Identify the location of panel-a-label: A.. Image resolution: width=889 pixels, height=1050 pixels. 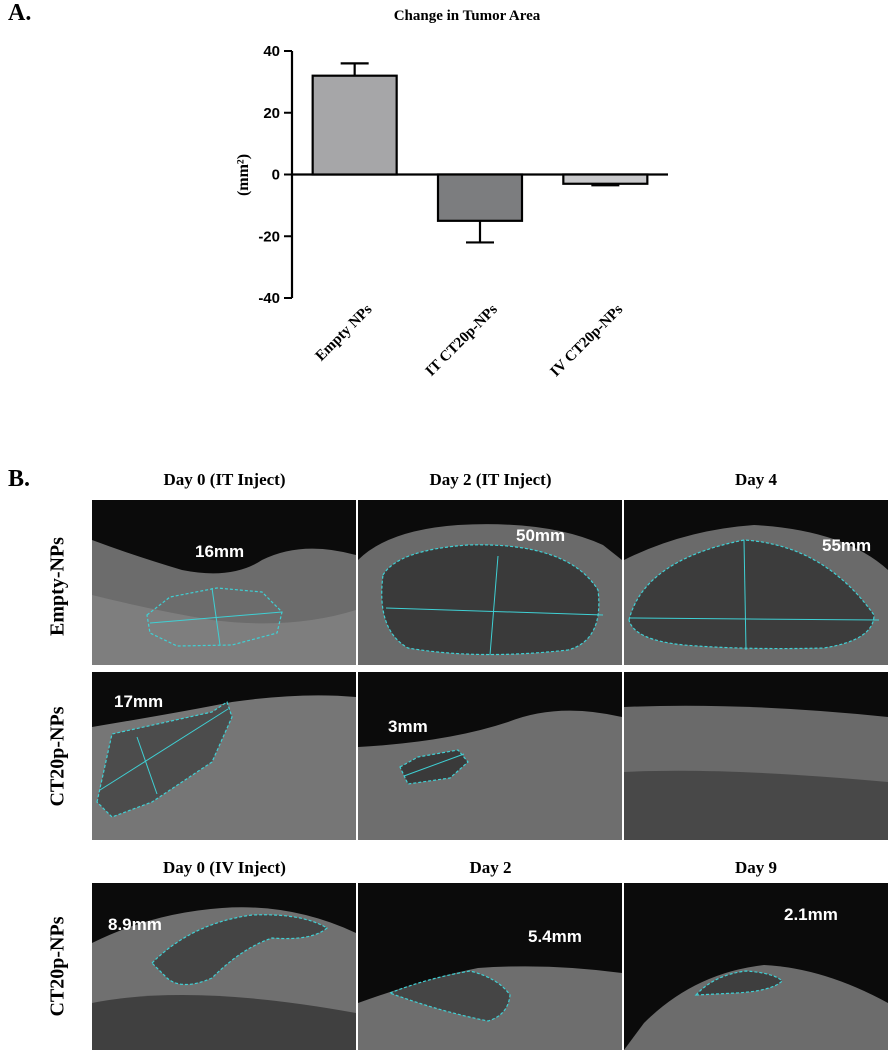
(20, 13).